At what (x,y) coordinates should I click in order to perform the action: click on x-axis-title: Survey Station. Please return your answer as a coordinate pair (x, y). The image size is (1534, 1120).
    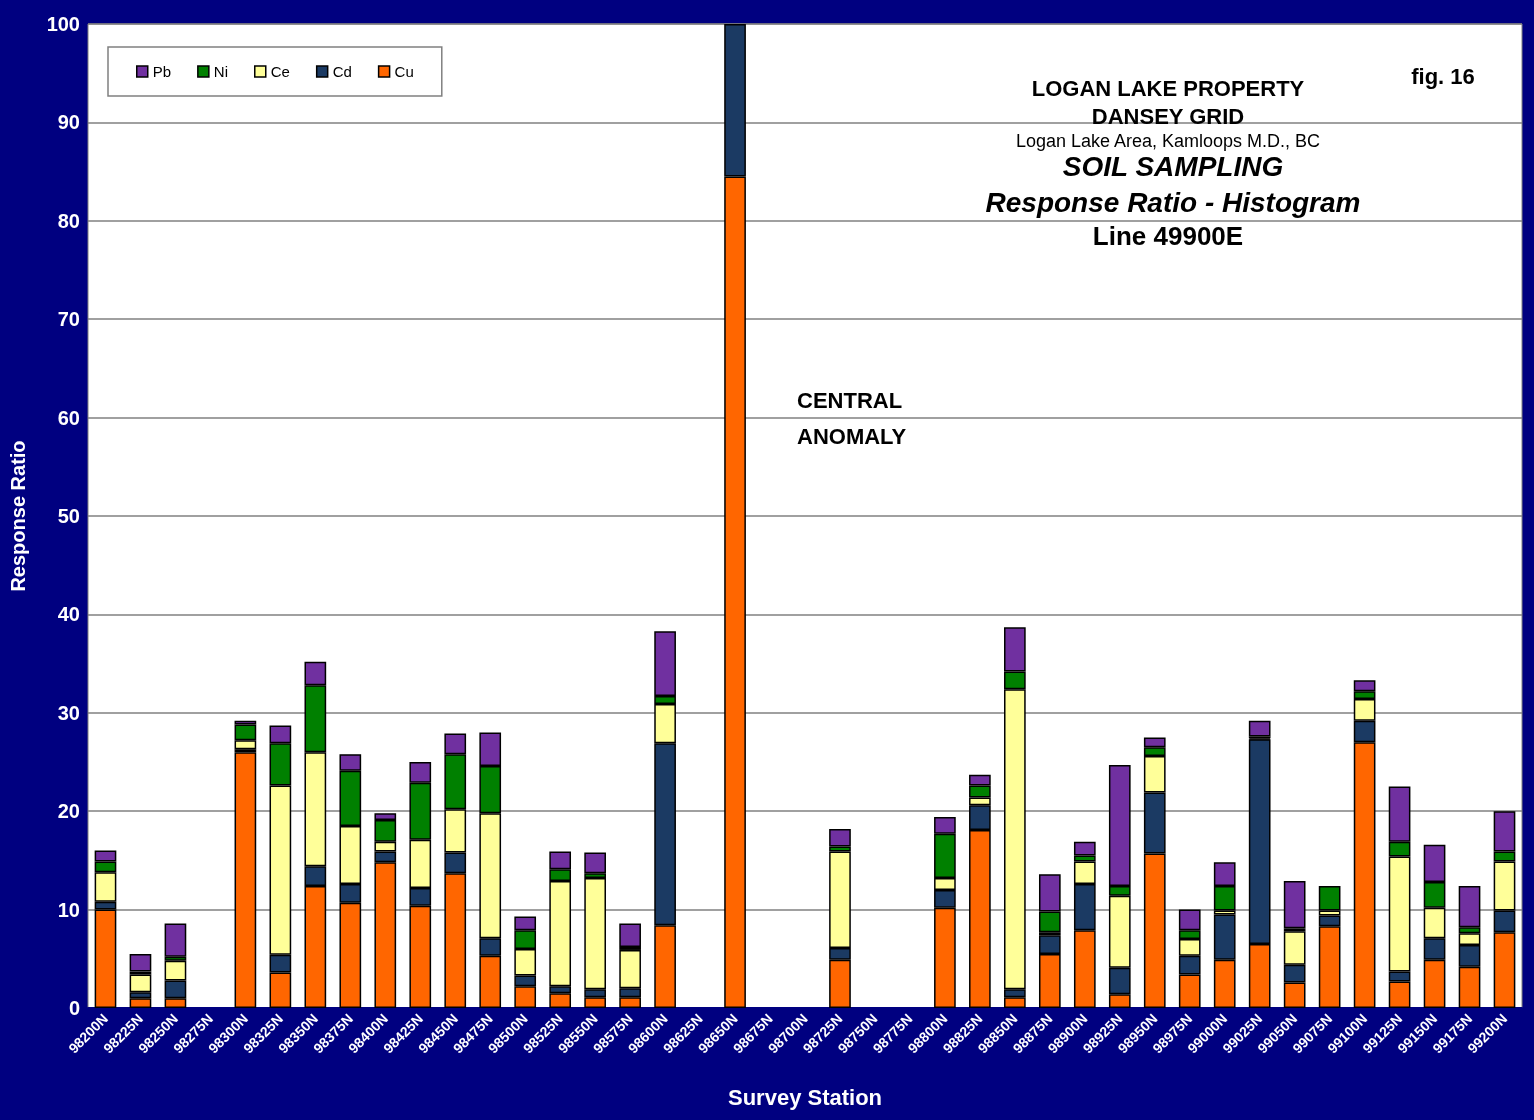
    Looking at the image, I should click on (805, 1097).